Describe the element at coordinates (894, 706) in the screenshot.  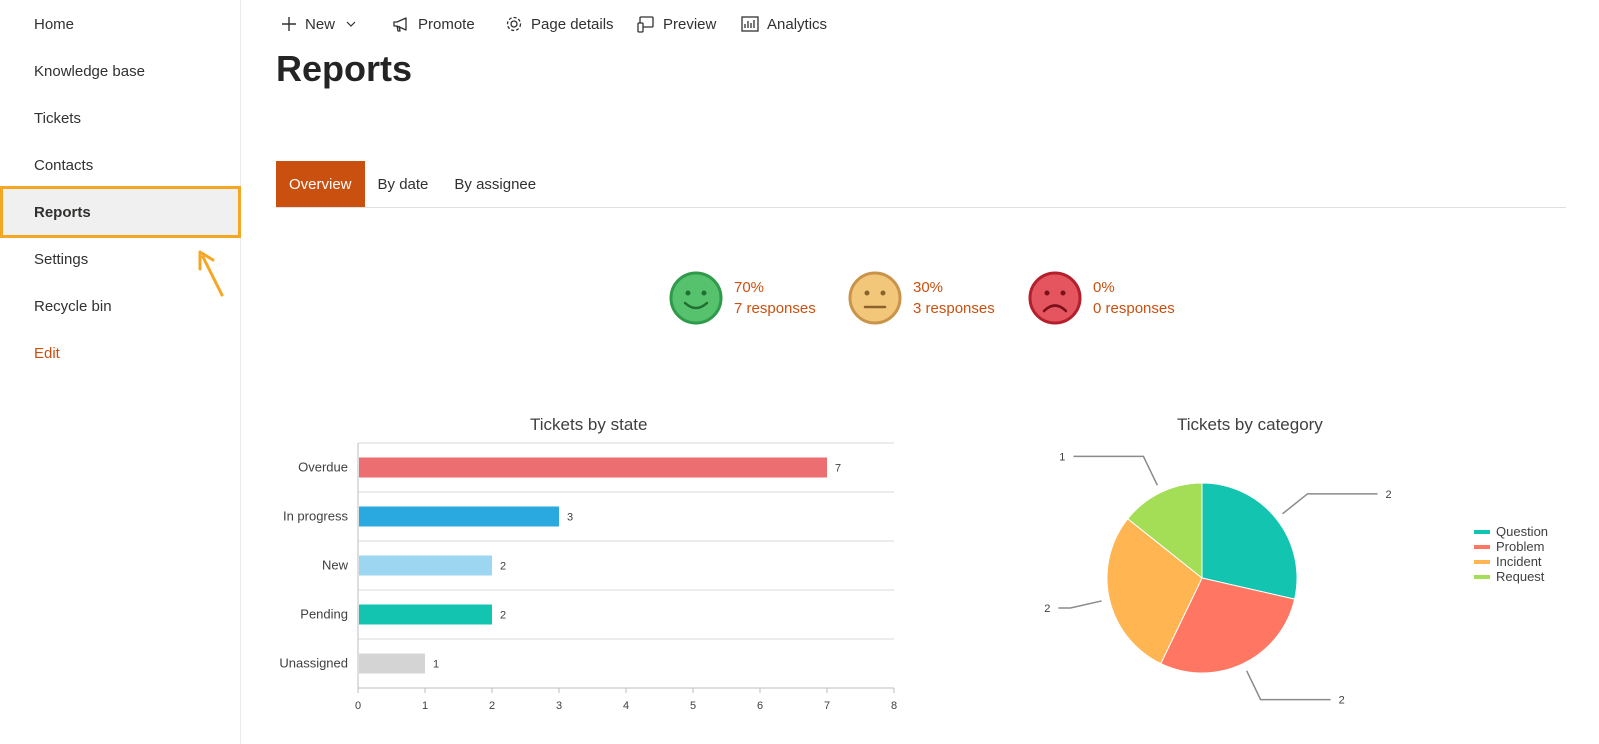
I see `x-tick-label: 8` at that location.